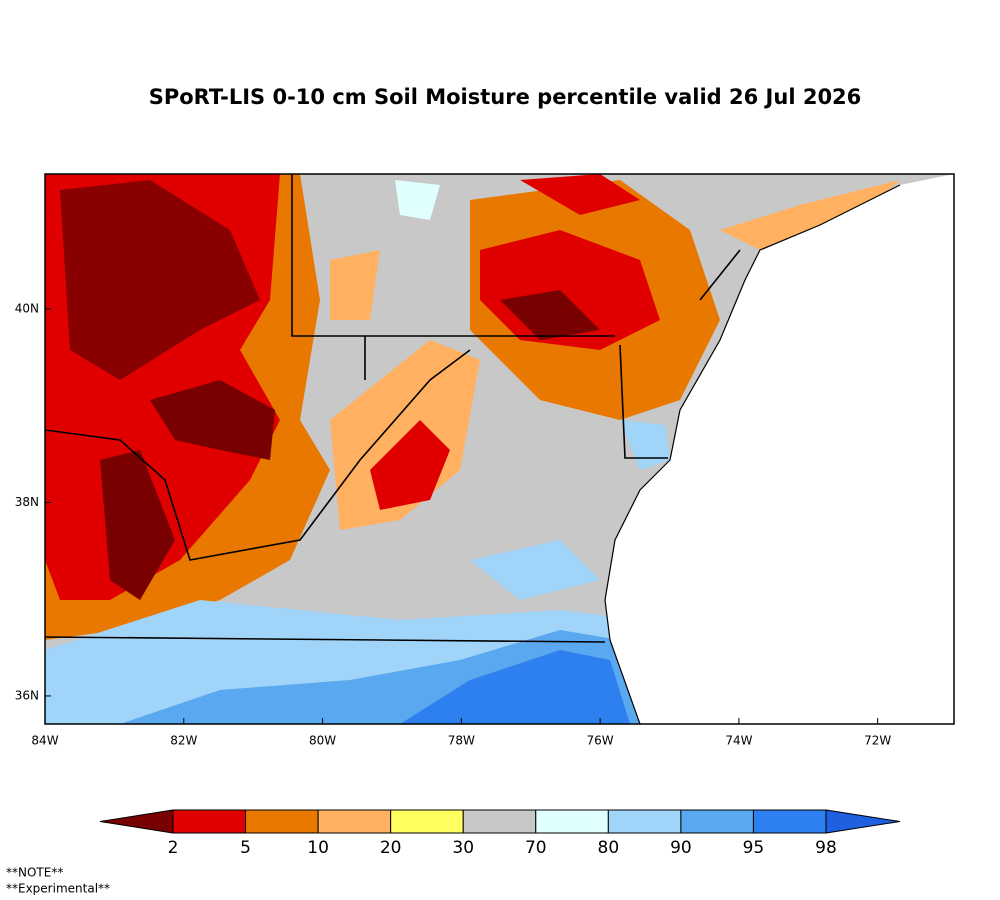 Image resolution: width=1000 pixels, height=900 pixels. I want to click on colorbar-label: 90, so click(681, 848).